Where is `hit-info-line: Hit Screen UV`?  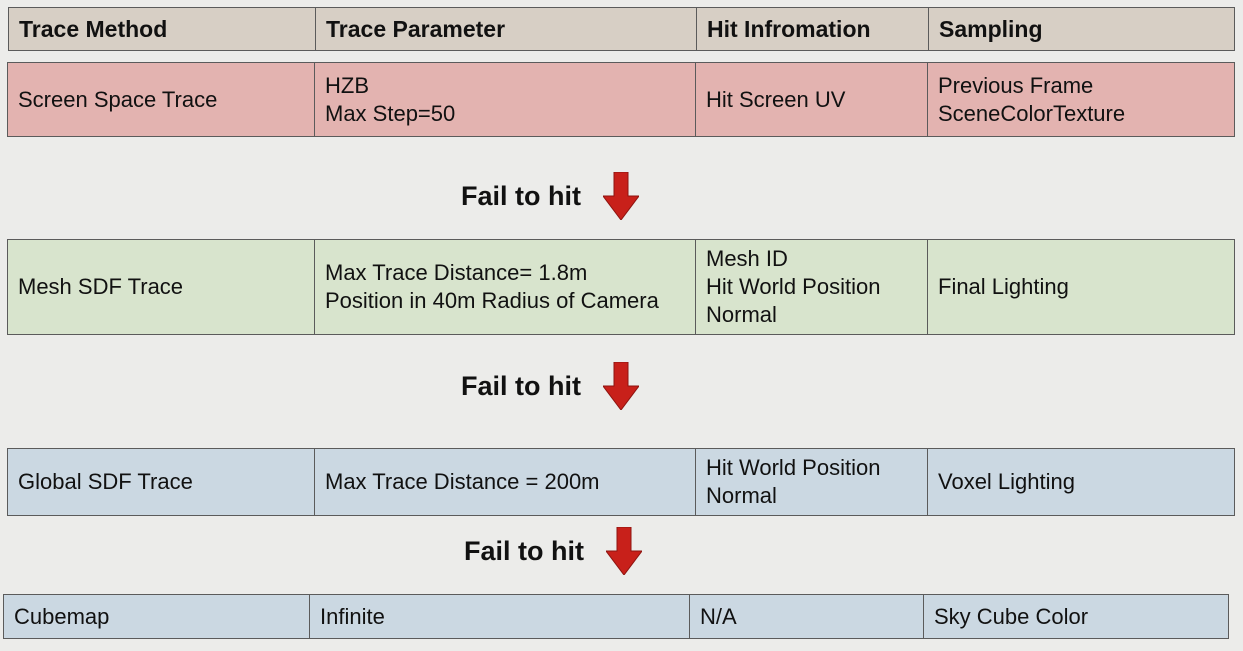 hit-info-line: Hit Screen UV is located at coordinates (776, 99).